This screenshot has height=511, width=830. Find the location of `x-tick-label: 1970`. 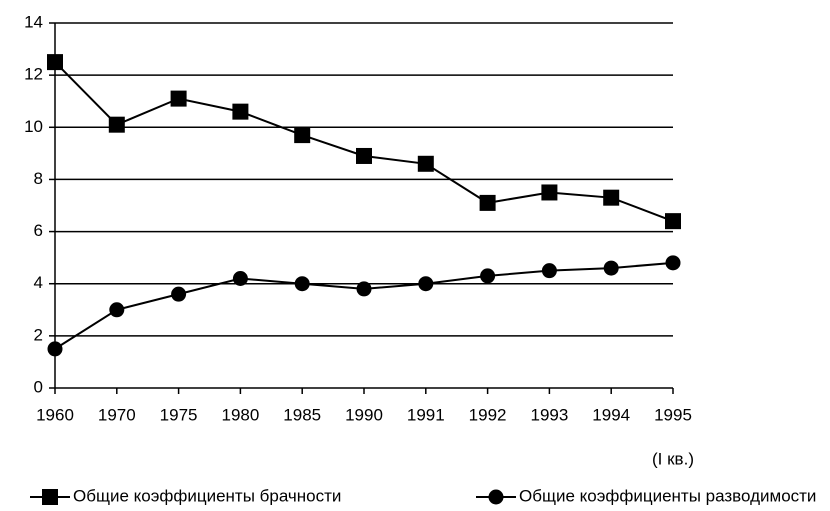

x-tick-label: 1970 is located at coordinates (117, 414).